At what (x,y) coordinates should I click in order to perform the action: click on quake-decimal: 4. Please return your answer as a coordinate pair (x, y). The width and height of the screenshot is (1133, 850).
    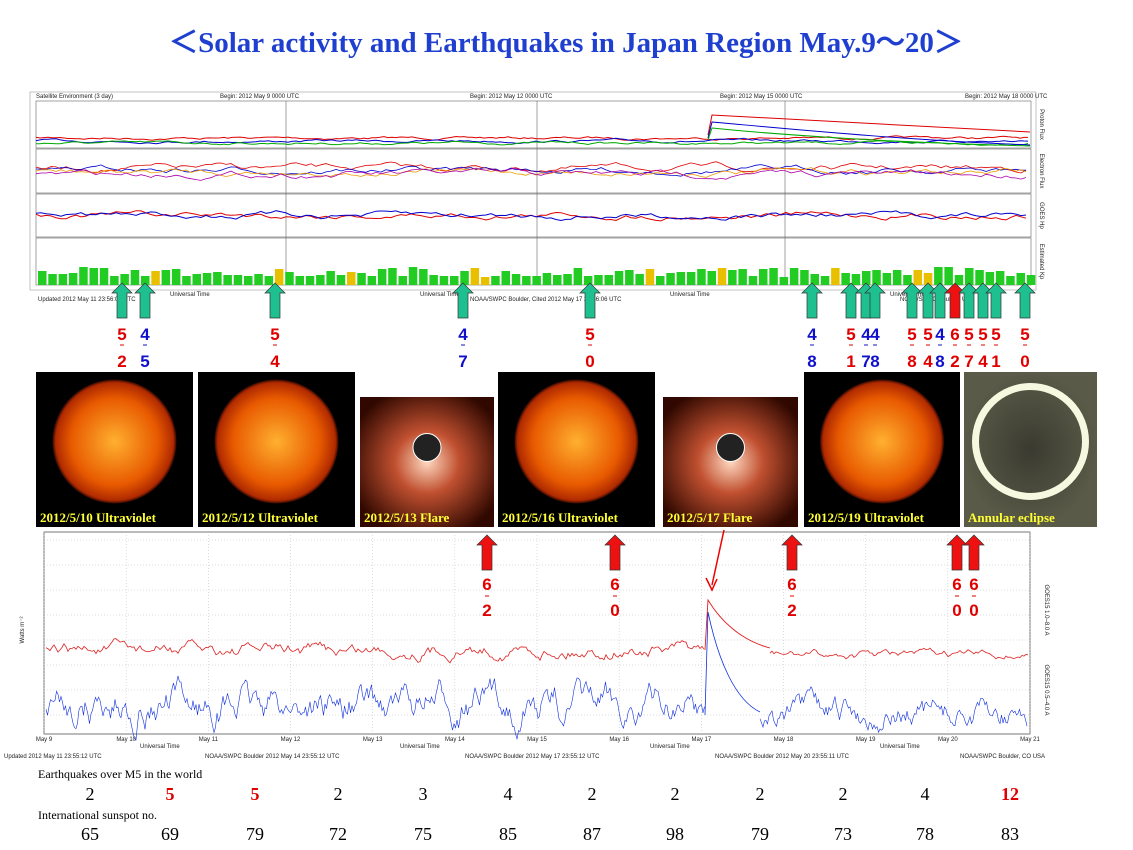
    Looking at the image, I should click on (275, 361).